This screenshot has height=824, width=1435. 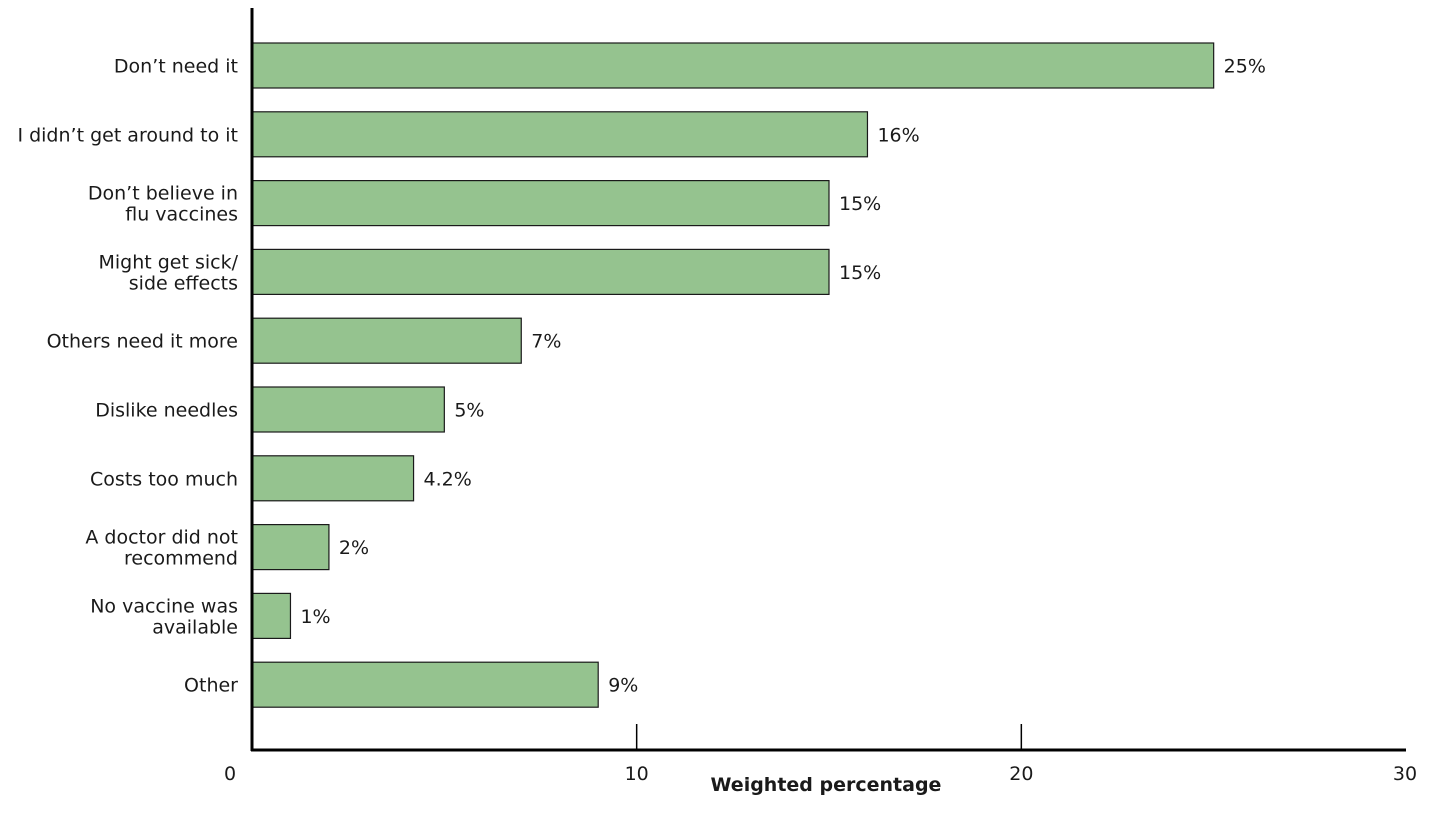 I want to click on x-tick-label: 0, so click(x=230, y=774).